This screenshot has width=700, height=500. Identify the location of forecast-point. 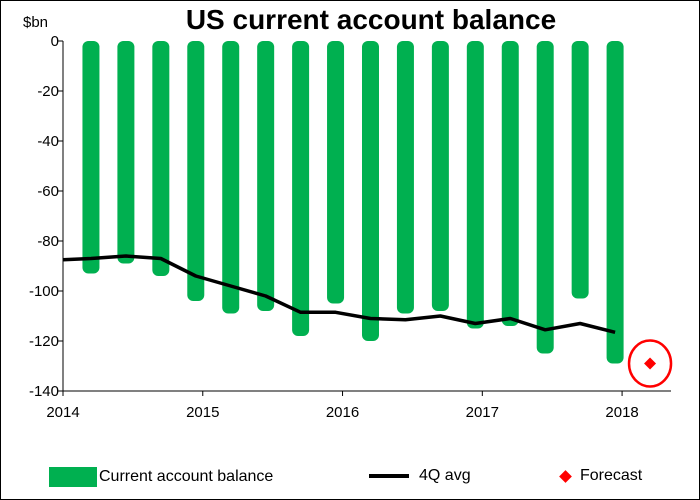
(650, 363).